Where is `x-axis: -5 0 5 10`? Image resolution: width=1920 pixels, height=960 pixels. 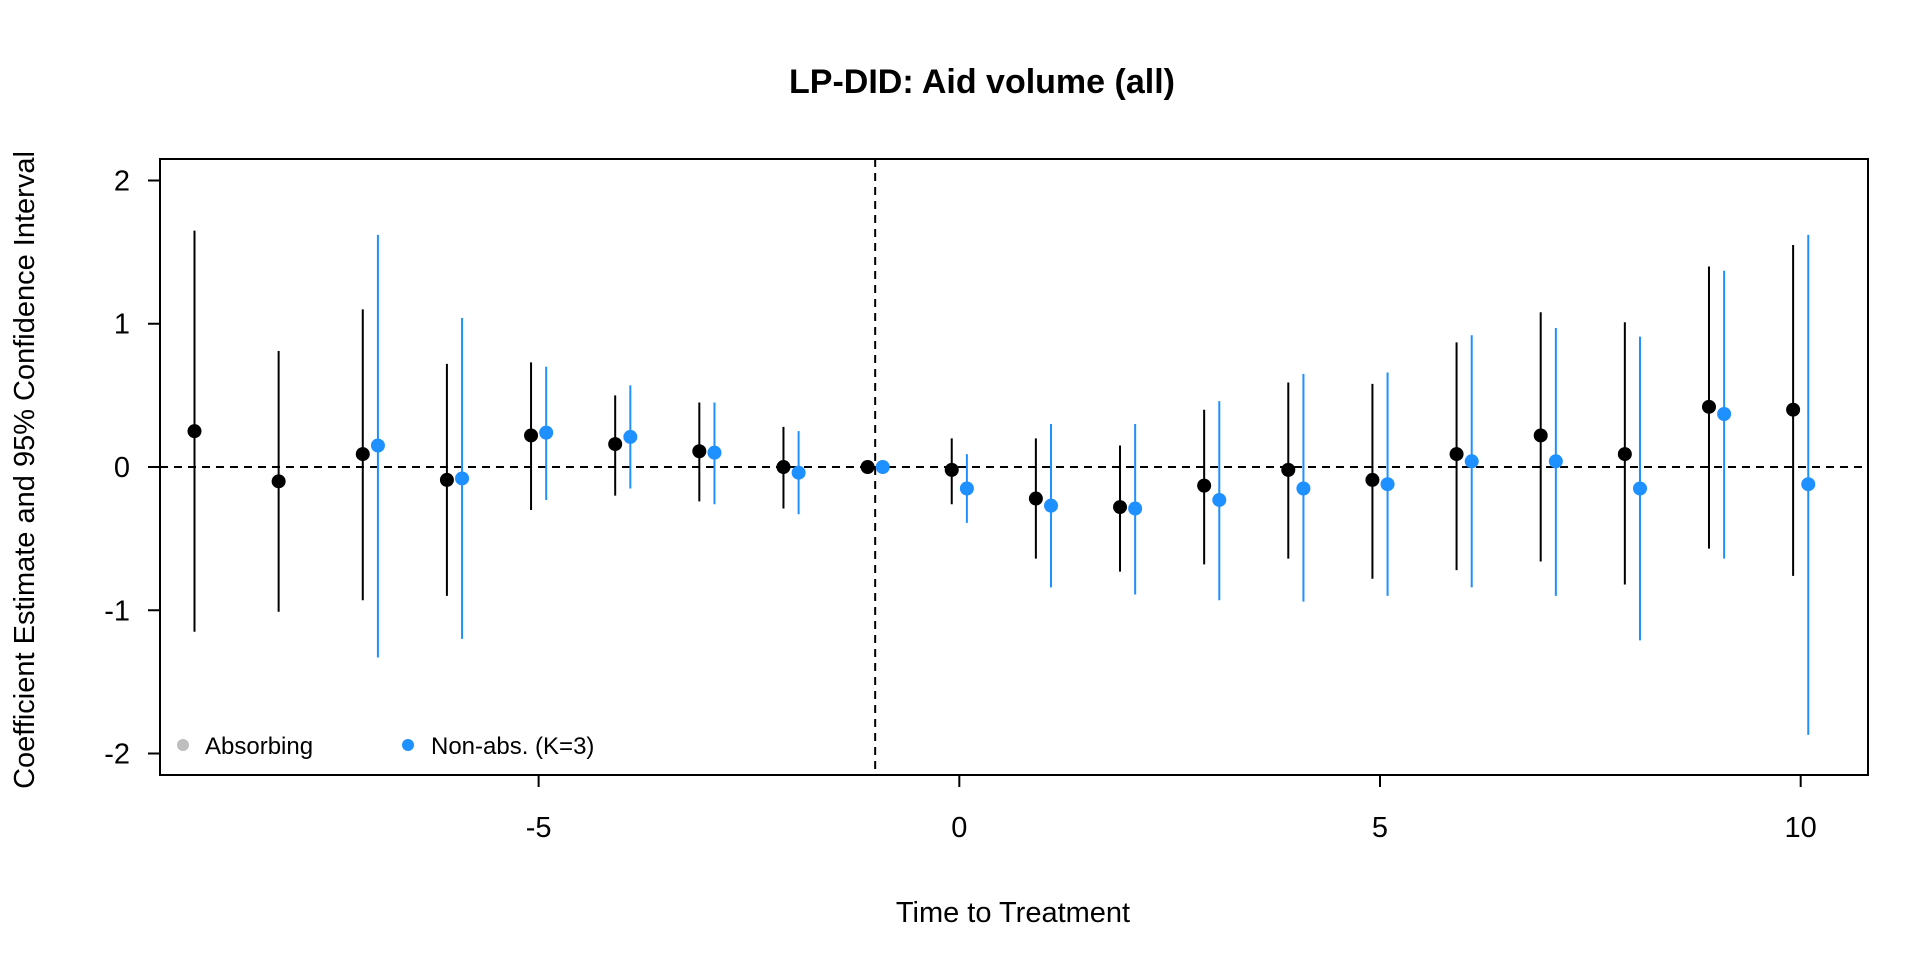 x-axis: -5 0 5 10 is located at coordinates (1171, 809).